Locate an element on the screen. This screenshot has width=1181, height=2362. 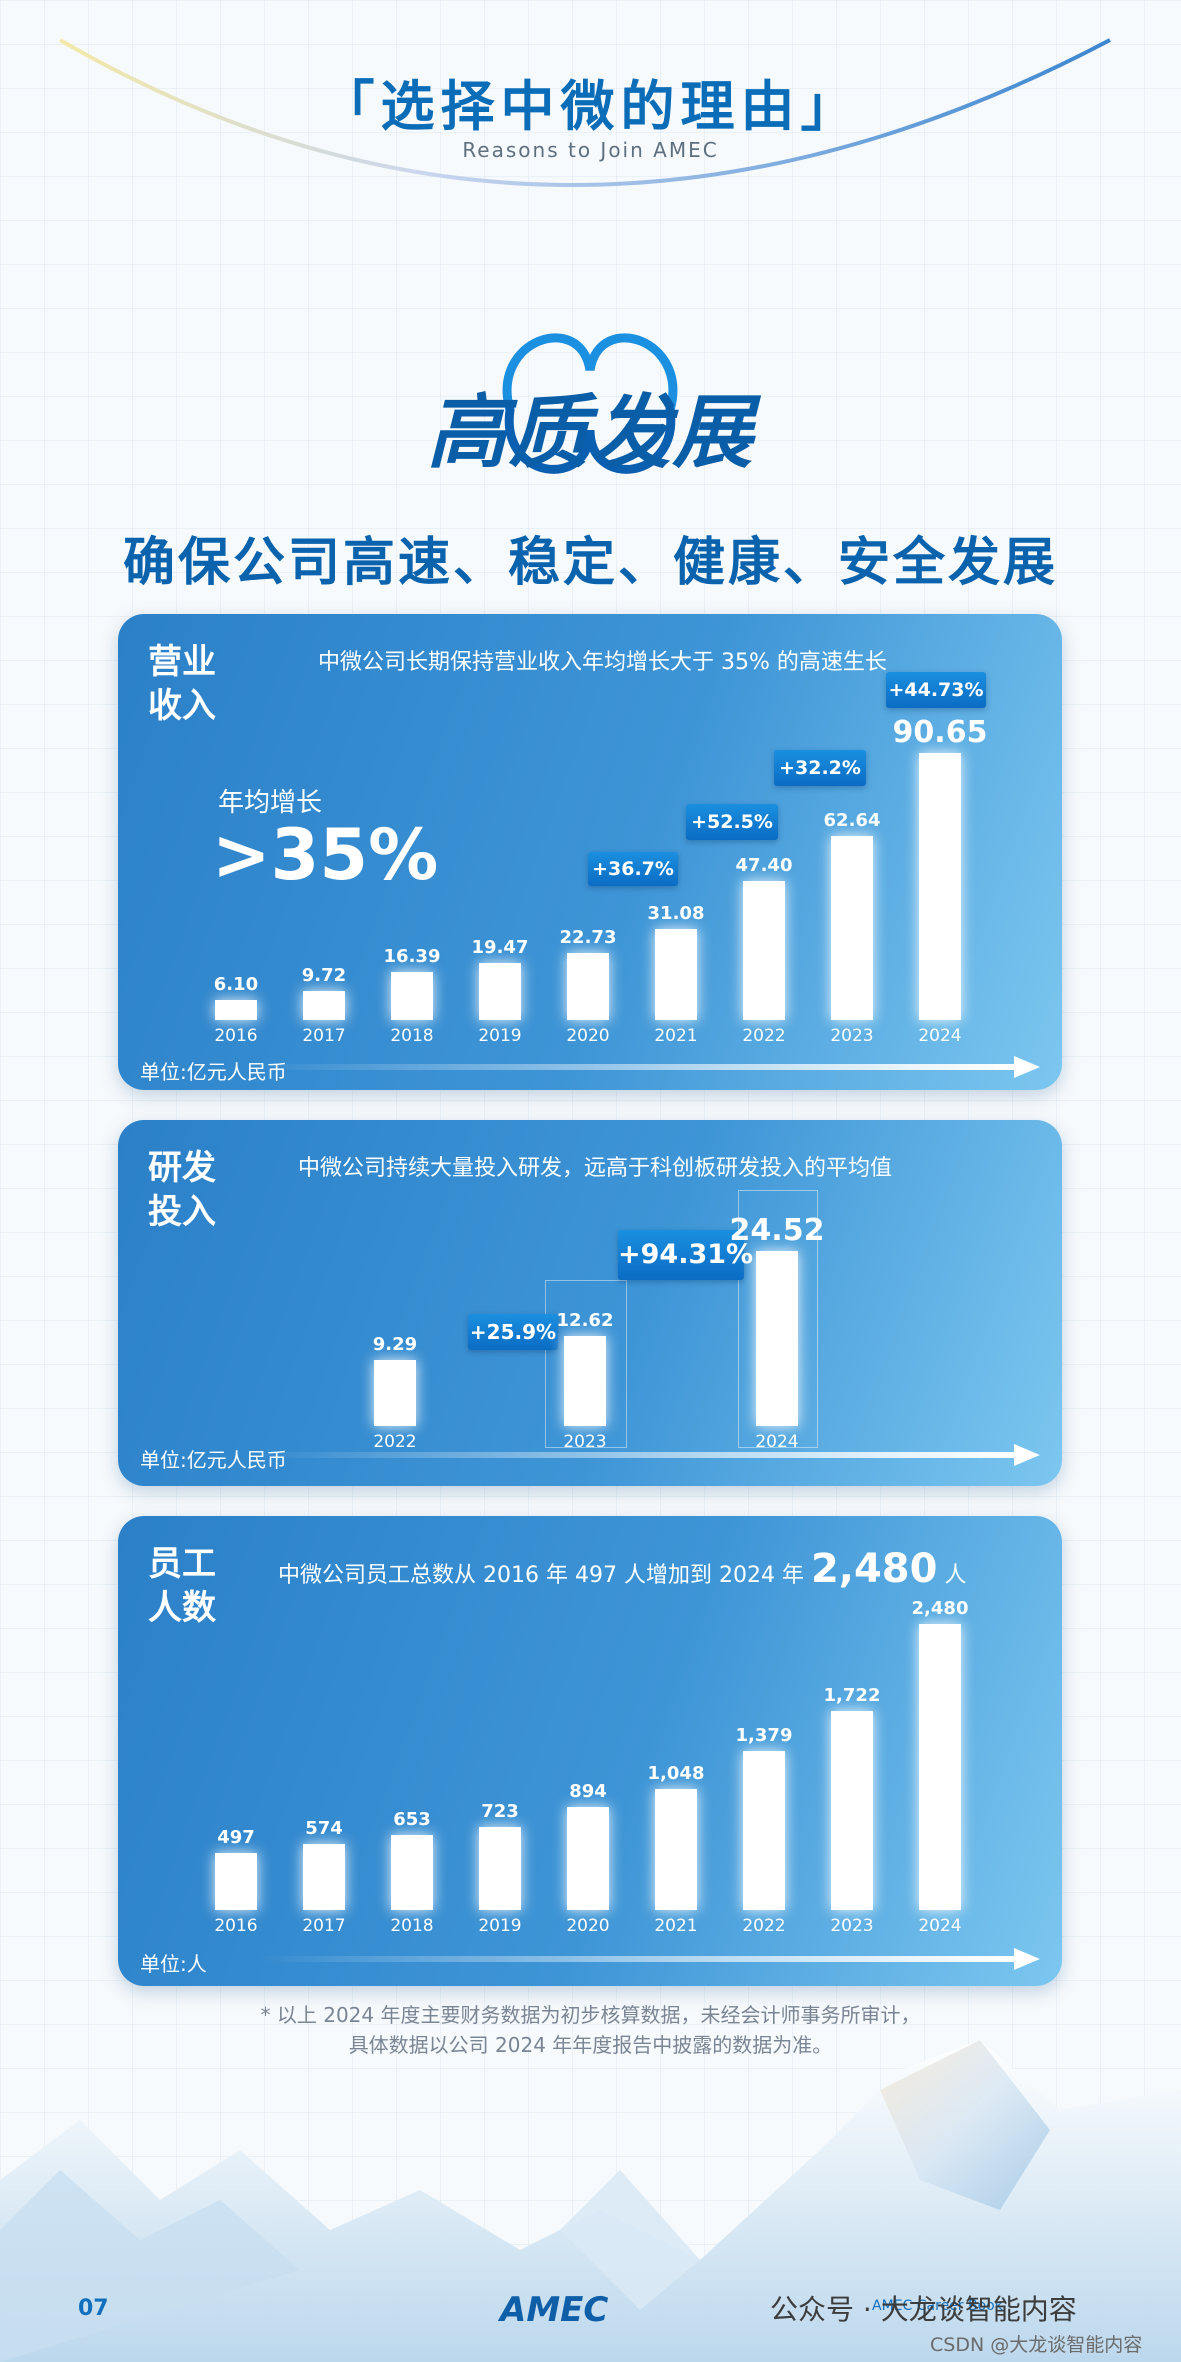
revenue-badge-2024: +44.73% is located at coordinates (936, 690).